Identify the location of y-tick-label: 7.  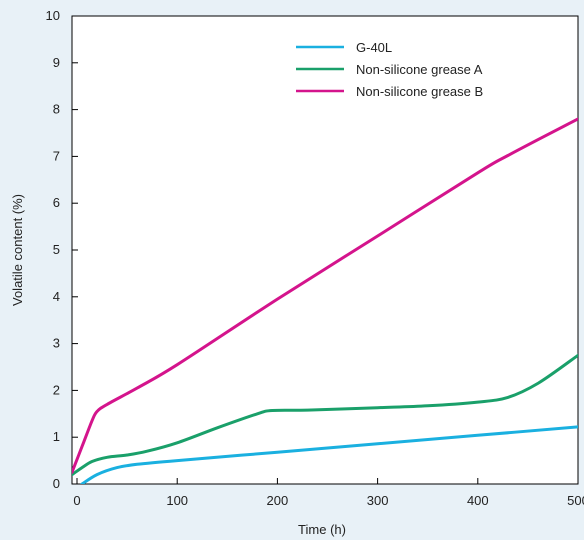
(56, 155).